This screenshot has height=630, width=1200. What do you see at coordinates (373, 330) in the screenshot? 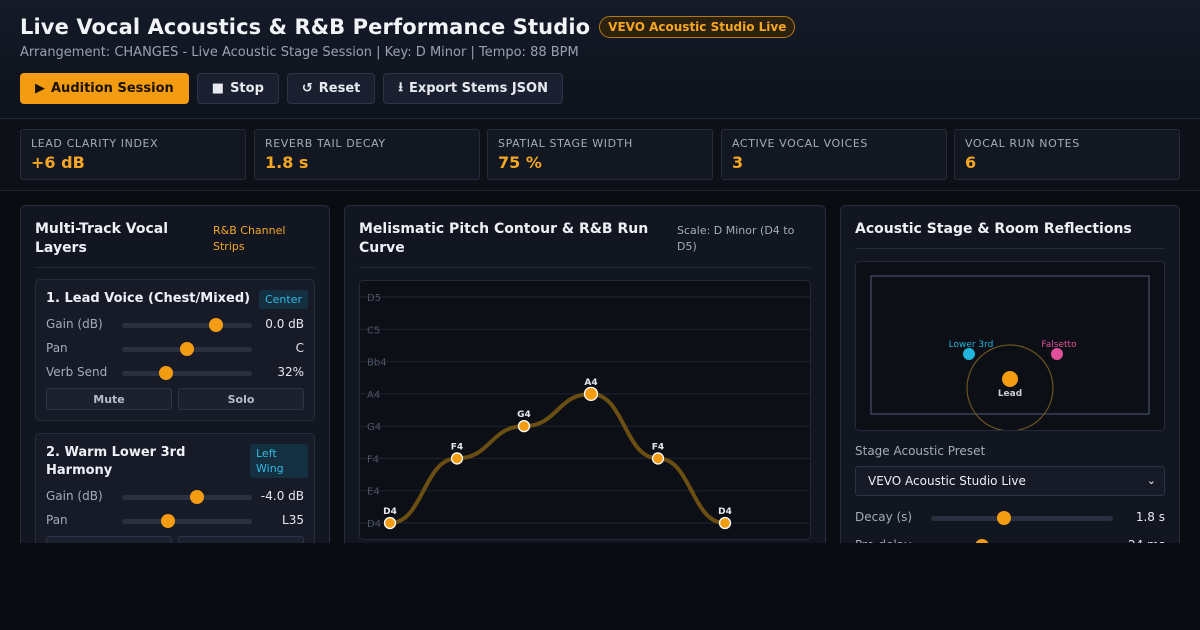
I see `y-tick-label: C5` at bounding box center [373, 330].